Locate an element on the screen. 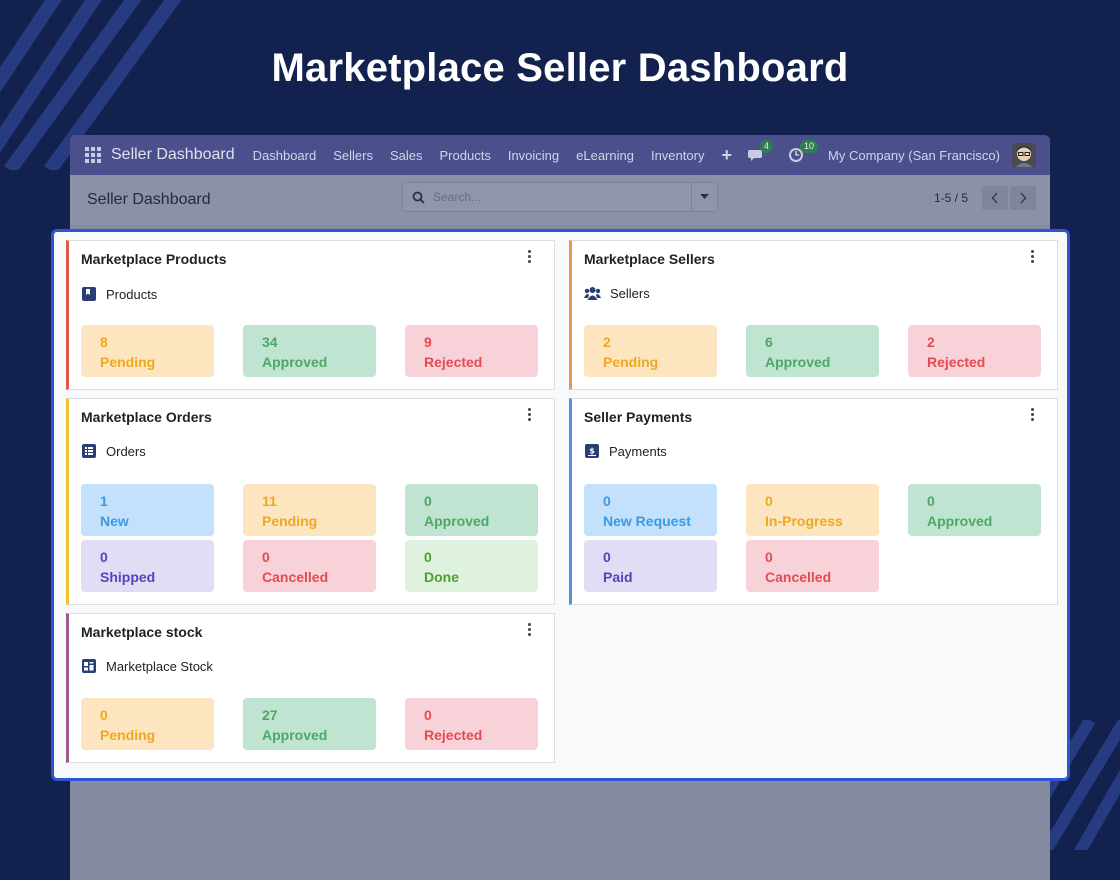  messages-count-badge: 4 is located at coordinates (767, 146).